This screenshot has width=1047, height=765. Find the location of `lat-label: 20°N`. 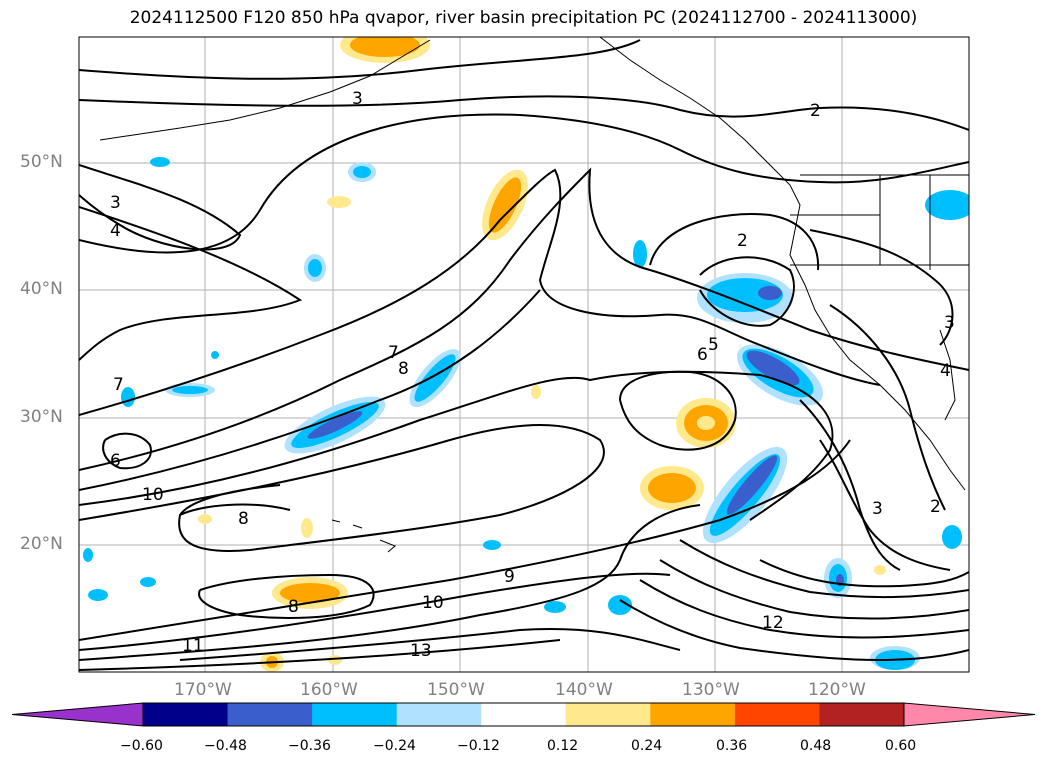

lat-label: 20°N is located at coordinates (41, 544).